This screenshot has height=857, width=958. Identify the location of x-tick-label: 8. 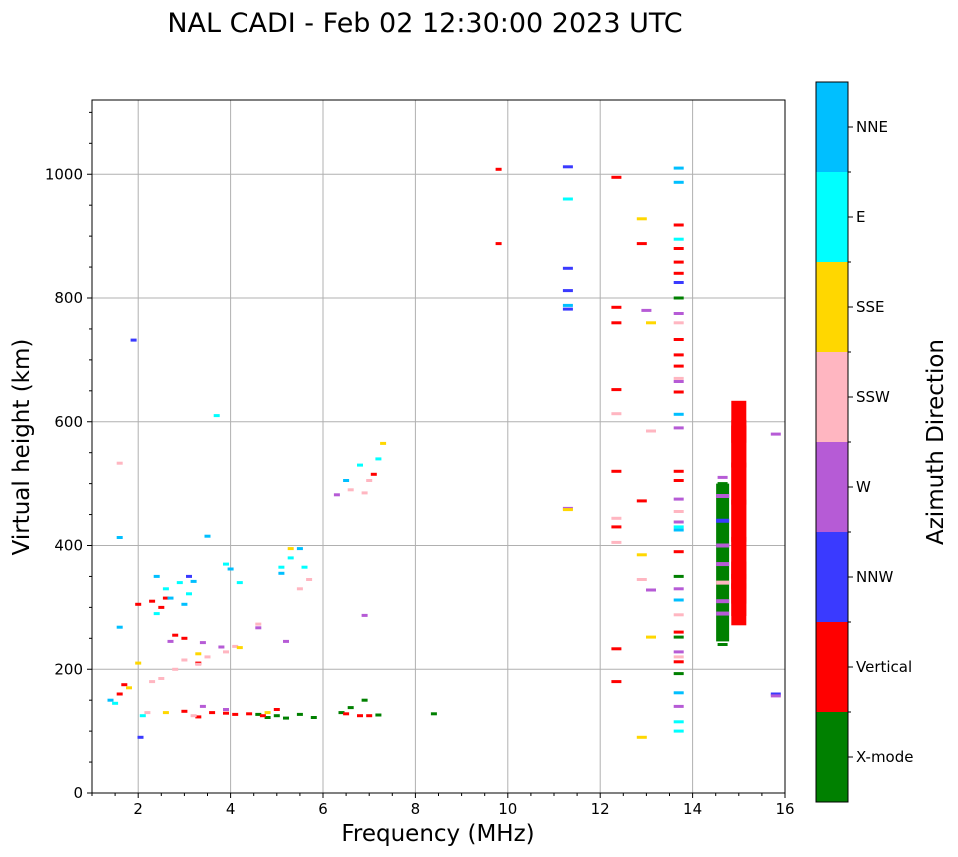
(416, 809).